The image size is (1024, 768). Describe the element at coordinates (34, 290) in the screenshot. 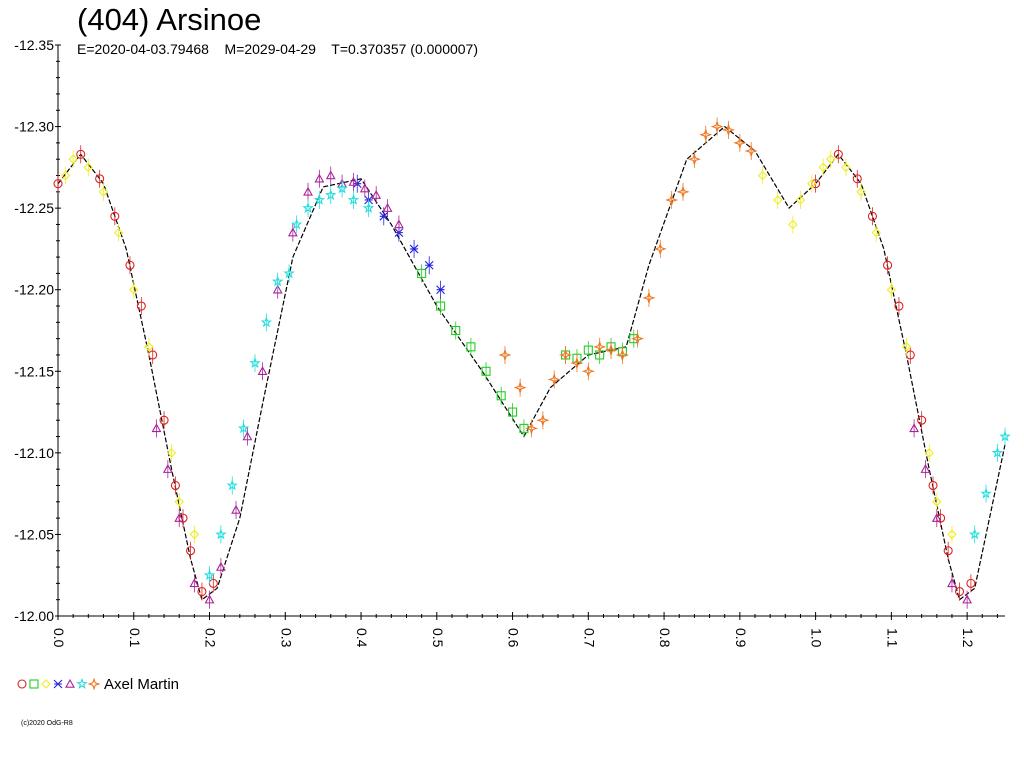

I see `y-tick-label: -12.20` at that location.